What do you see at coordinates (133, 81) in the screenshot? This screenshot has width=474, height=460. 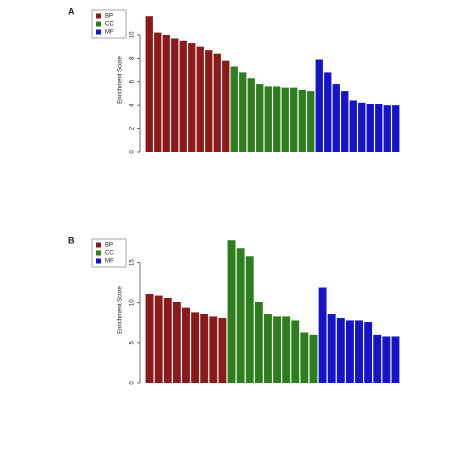 I see `y-tick-label: 6` at bounding box center [133, 81].